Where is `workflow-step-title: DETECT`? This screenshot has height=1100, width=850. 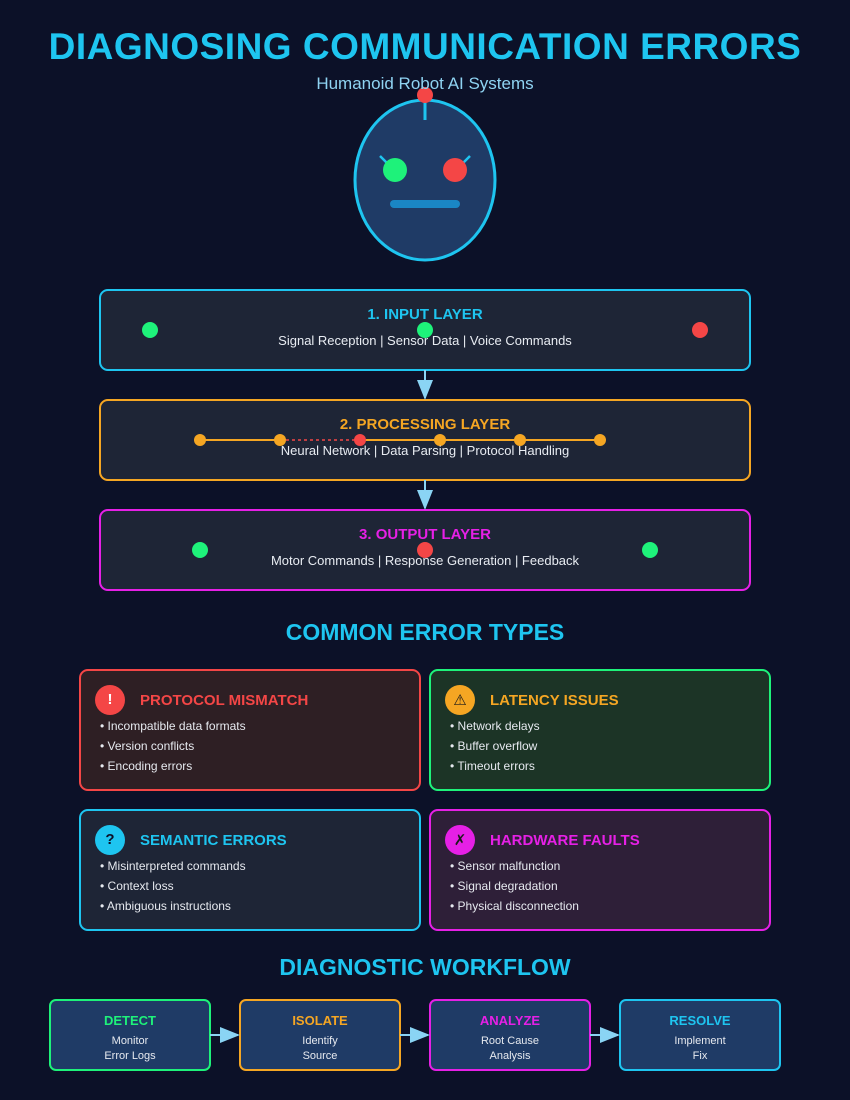 workflow-step-title: DETECT is located at coordinates (130, 1020).